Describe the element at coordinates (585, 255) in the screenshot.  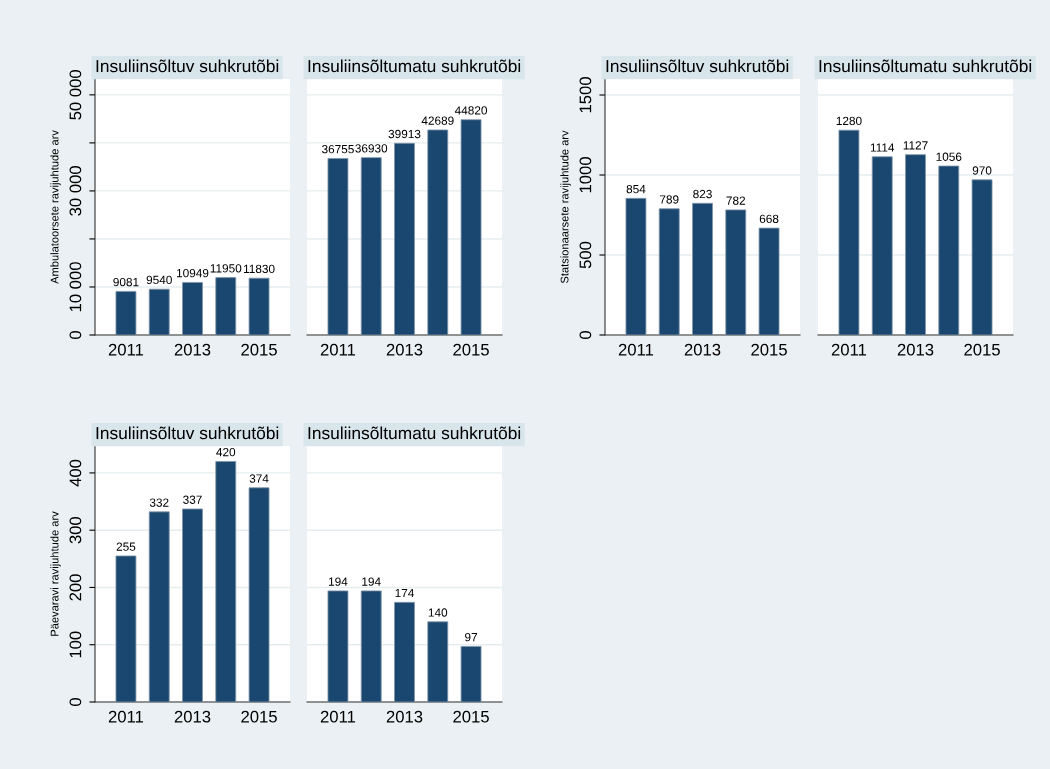
I see `y-tick-label: 500` at that location.